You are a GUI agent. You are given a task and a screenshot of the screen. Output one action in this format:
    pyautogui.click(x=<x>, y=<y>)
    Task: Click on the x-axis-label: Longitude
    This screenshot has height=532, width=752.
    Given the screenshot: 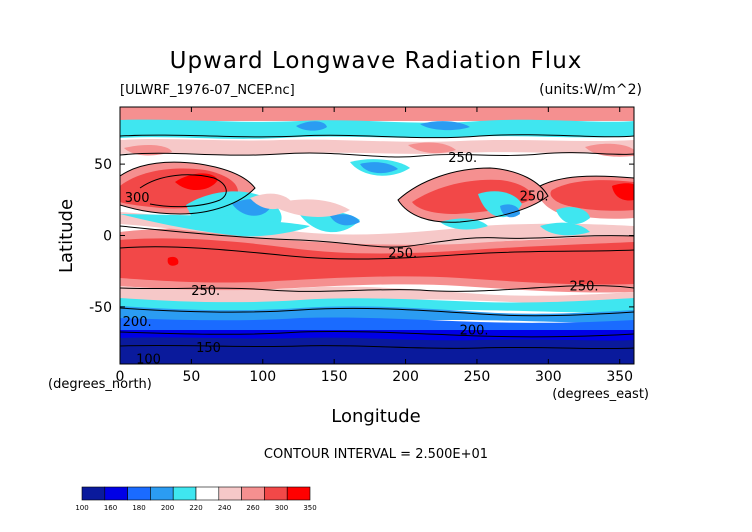 What is the action you would take?
    pyautogui.click(x=376, y=416)
    